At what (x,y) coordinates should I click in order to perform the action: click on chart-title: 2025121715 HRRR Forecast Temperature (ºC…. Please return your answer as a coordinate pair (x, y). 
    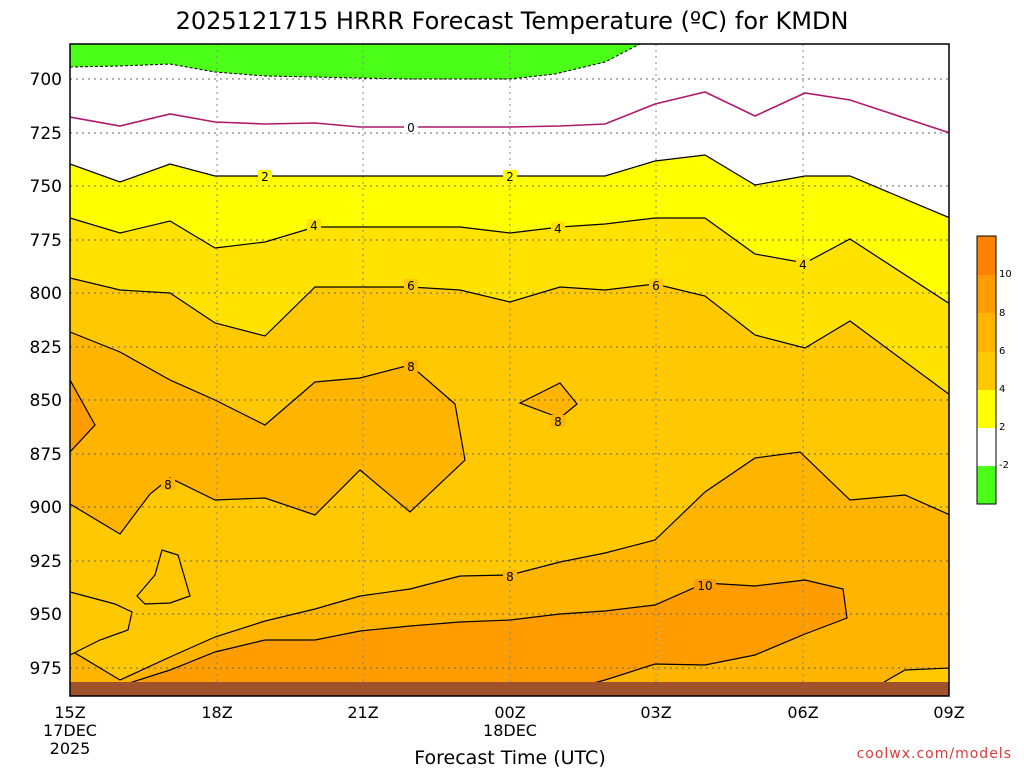
    Looking at the image, I should click on (512, 21).